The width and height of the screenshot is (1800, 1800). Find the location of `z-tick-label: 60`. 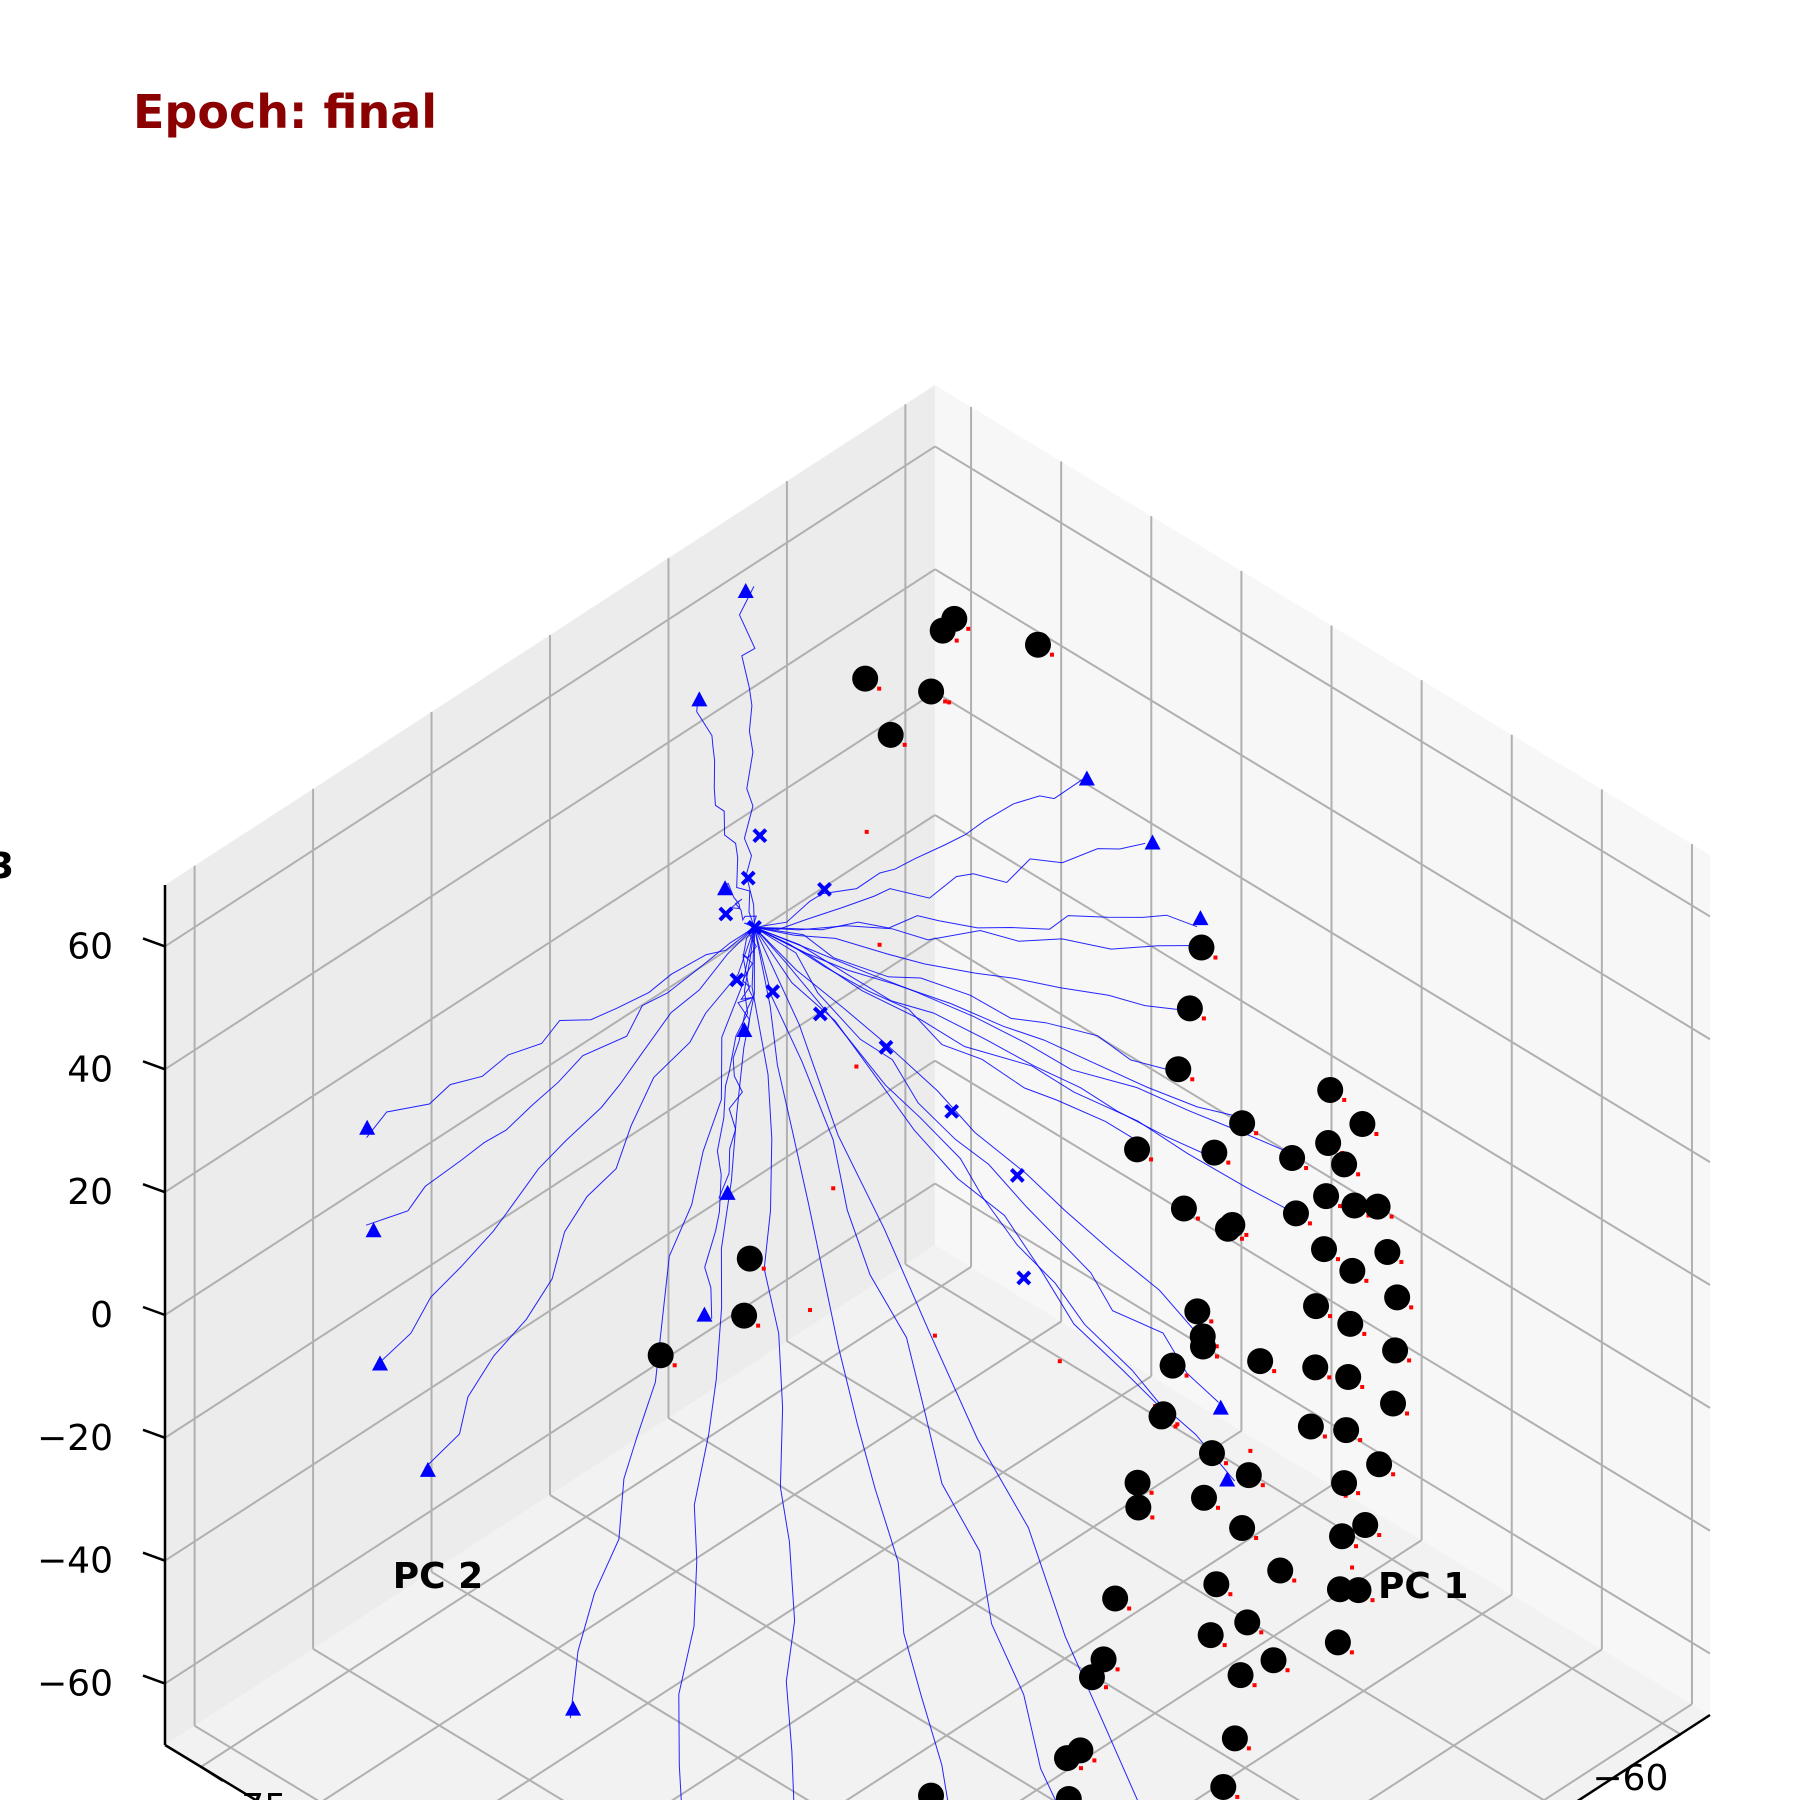

z-tick-label: 60 is located at coordinates (90, 946).